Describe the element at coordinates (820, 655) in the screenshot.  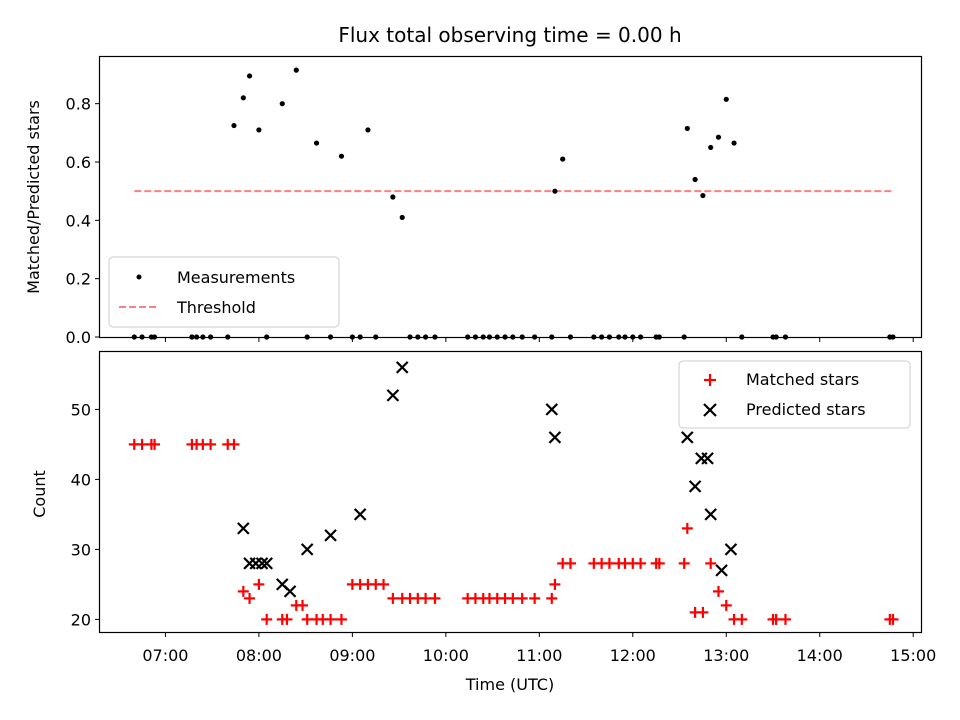
I see `x-tick-label: 14:00` at that location.